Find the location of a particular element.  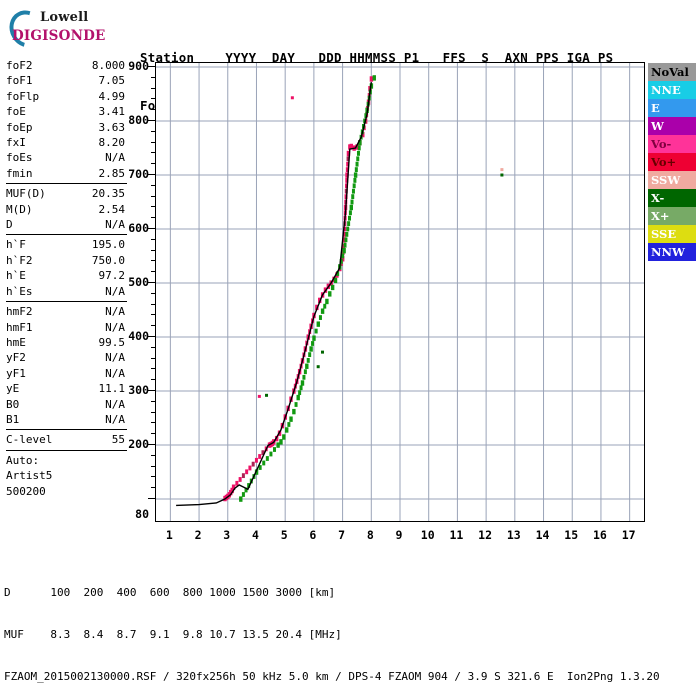

x-axis-tick-16: 16 is located at coordinates (600, 535).